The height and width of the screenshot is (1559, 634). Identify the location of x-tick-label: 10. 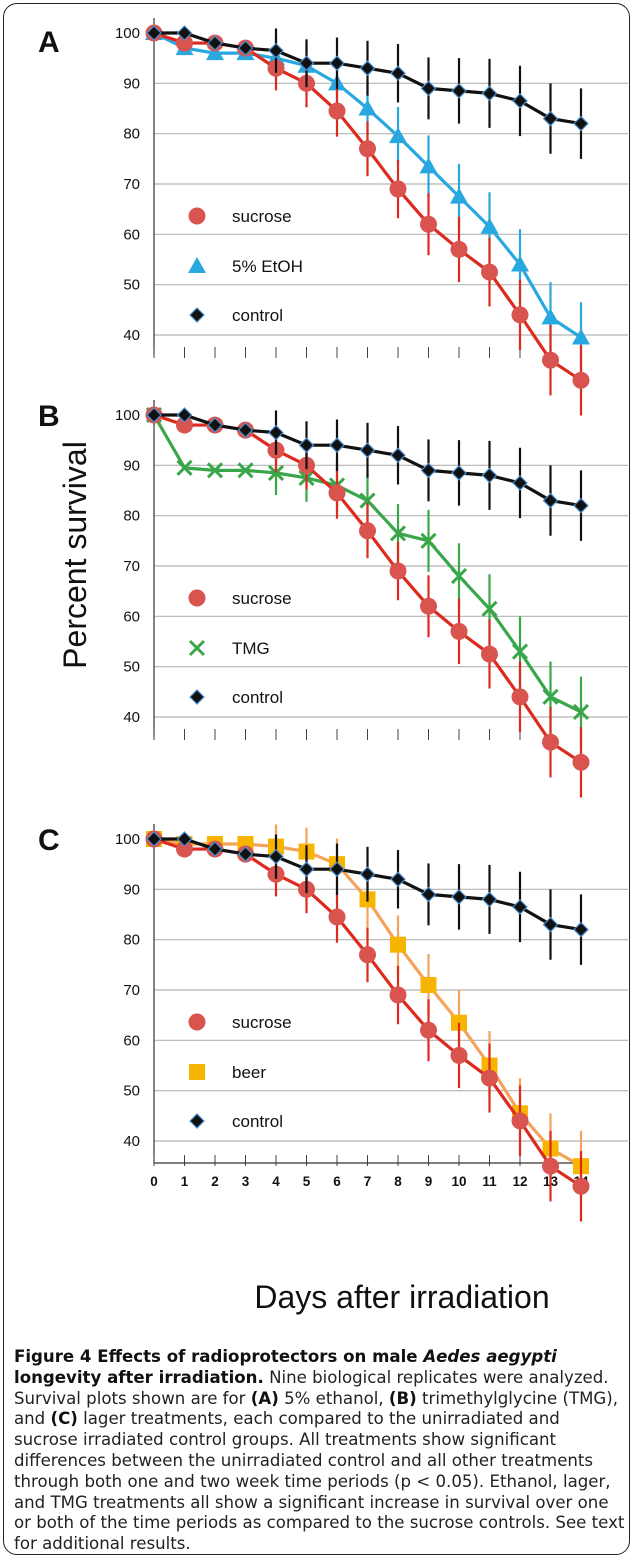
(458, 1181).